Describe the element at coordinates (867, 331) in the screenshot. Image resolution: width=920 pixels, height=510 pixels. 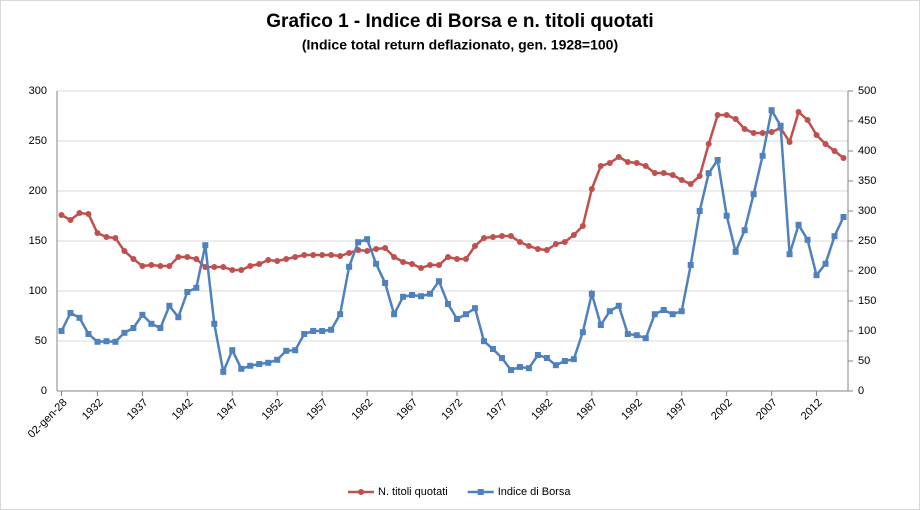
I see `y2-tick-label: 100` at that location.